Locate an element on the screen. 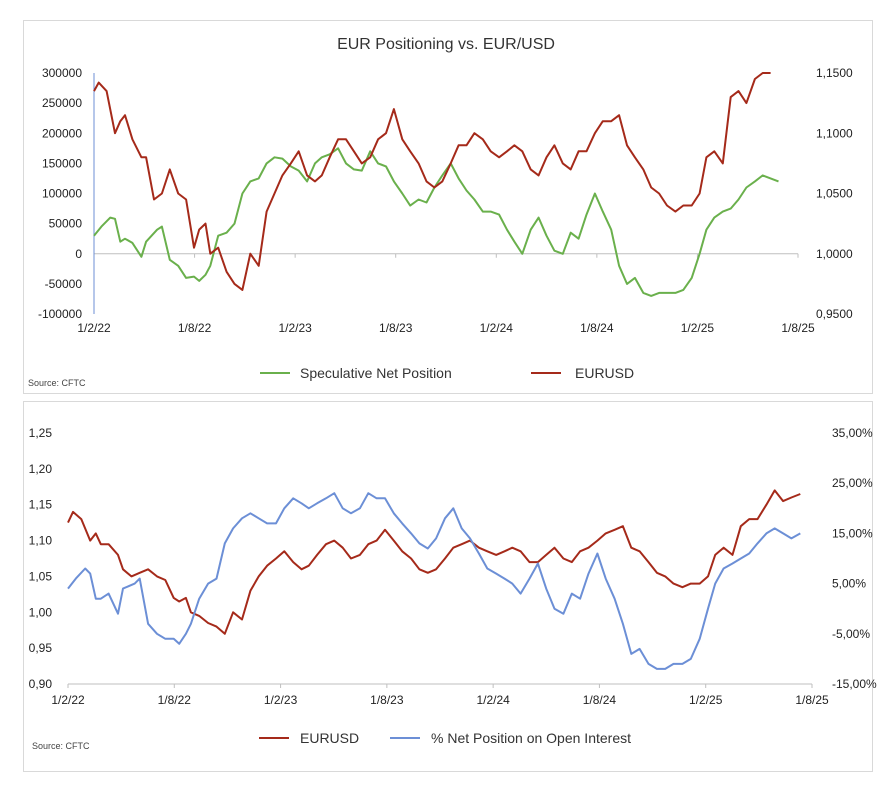 The image size is (894, 787). y-left-tick-label: 0 is located at coordinates (78, 254).